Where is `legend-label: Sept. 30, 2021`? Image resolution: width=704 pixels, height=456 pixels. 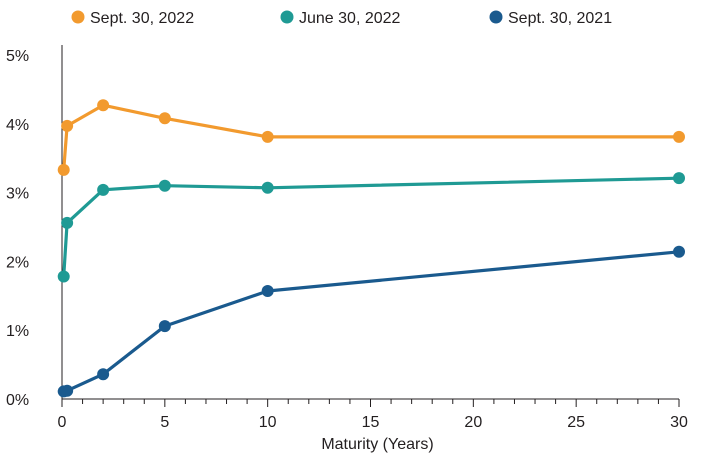
legend-label: Sept. 30, 2021 is located at coordinates (560, 18).